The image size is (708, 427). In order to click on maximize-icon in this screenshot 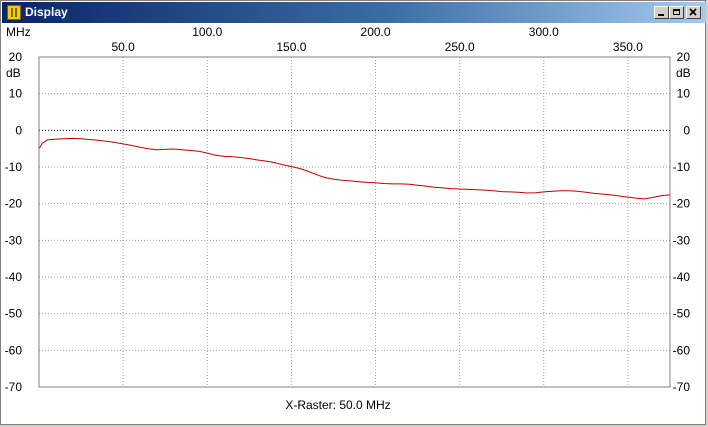, I will do `click(676, 12)`.